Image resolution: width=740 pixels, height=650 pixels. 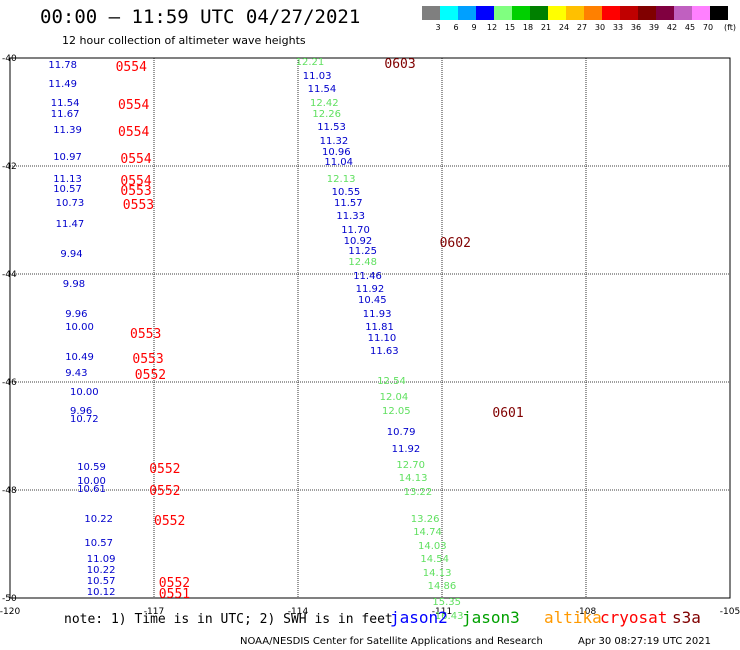 I want to click on wave-height-value: 11.67, so click(x=65, y=114).